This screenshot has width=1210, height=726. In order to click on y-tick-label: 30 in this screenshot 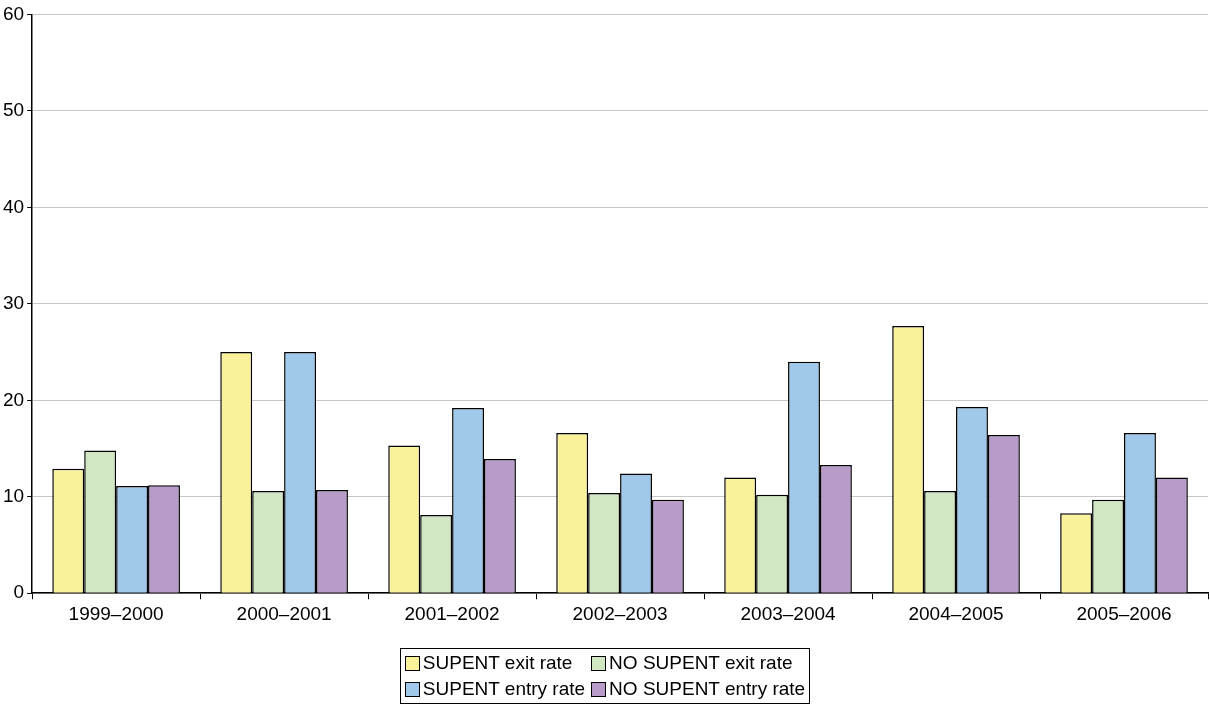, I will do `click(13, 303)`.